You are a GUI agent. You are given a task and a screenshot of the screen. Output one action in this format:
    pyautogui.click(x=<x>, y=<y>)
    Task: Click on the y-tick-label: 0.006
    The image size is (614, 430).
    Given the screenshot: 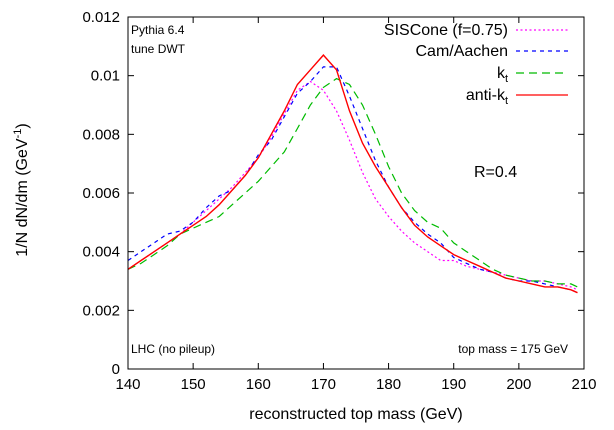 What is the action you would take?
    pyautogui.click(x=101, y=193)
    